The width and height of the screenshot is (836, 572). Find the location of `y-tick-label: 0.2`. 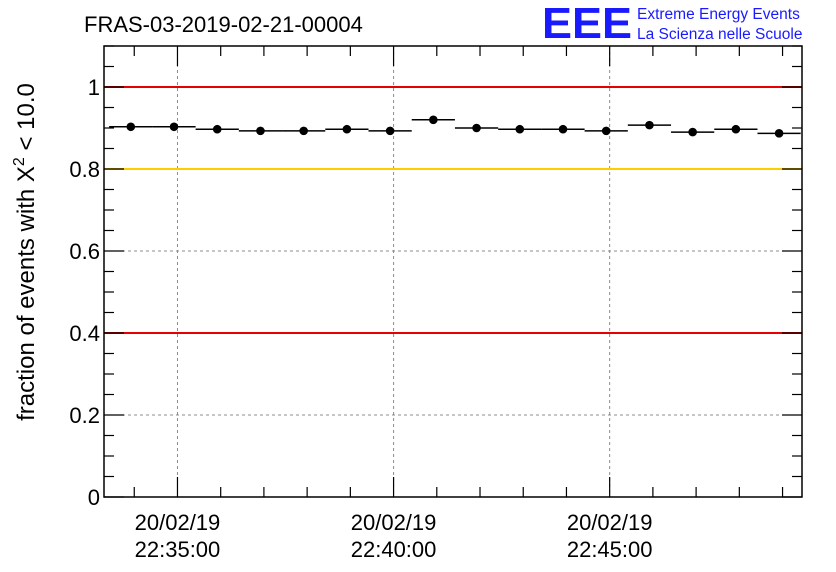

y-tick-label: 0.2 is located at coordinates (84, 415).